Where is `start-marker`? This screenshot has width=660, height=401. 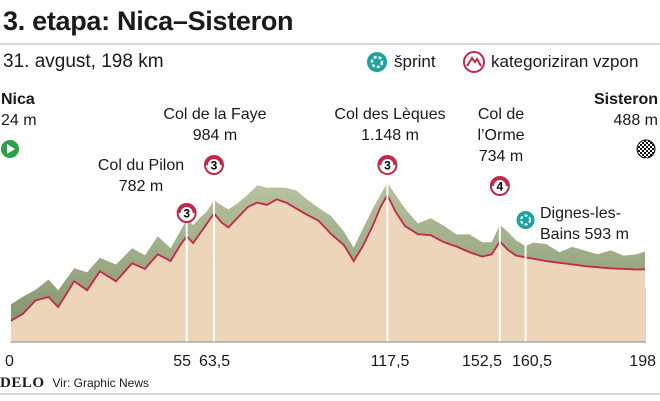
start-marker is located at coordinates (10, 149).